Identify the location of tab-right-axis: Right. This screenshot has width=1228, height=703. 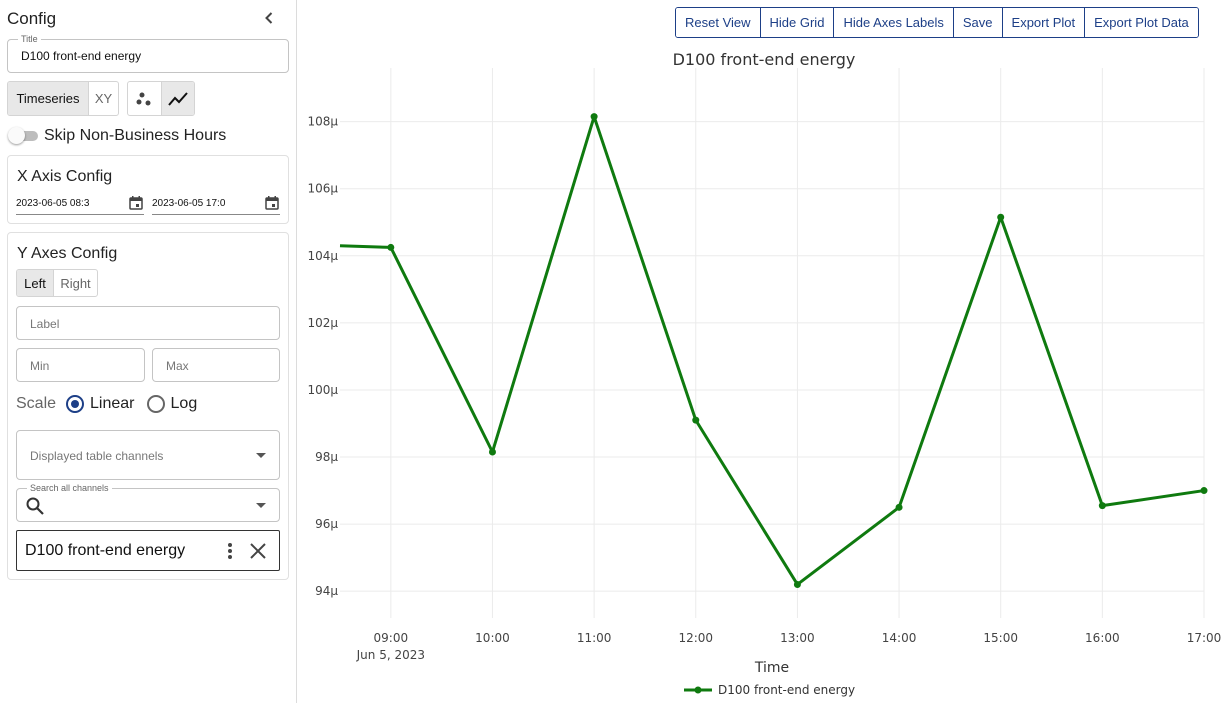
(75, 283).